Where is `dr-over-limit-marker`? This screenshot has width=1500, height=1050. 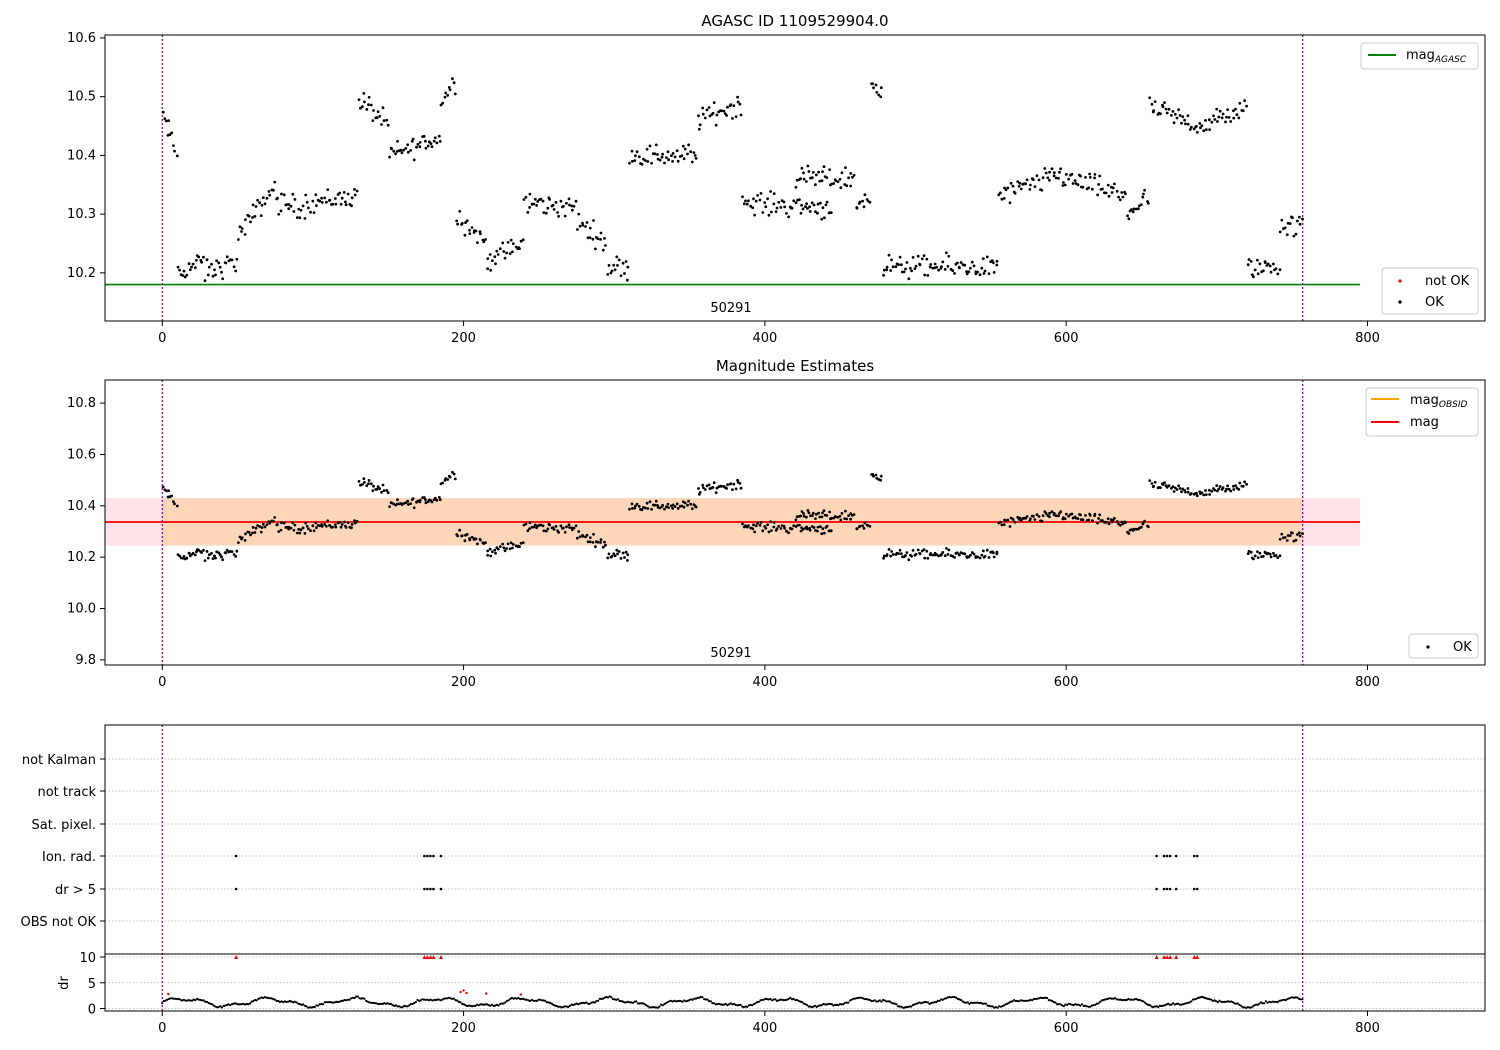
dr-over-limit-marker is located at coordinates (430, 957).